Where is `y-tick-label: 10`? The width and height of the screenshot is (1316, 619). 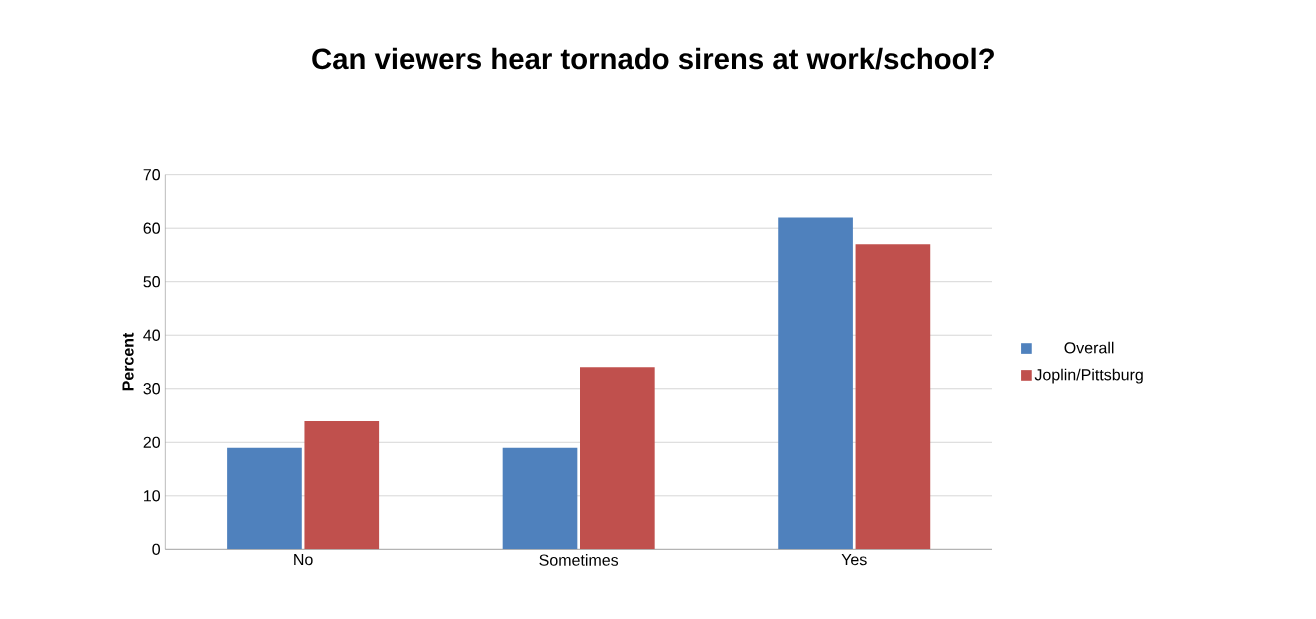 y-tick-label: 10 is located at coordinates (152, 496).